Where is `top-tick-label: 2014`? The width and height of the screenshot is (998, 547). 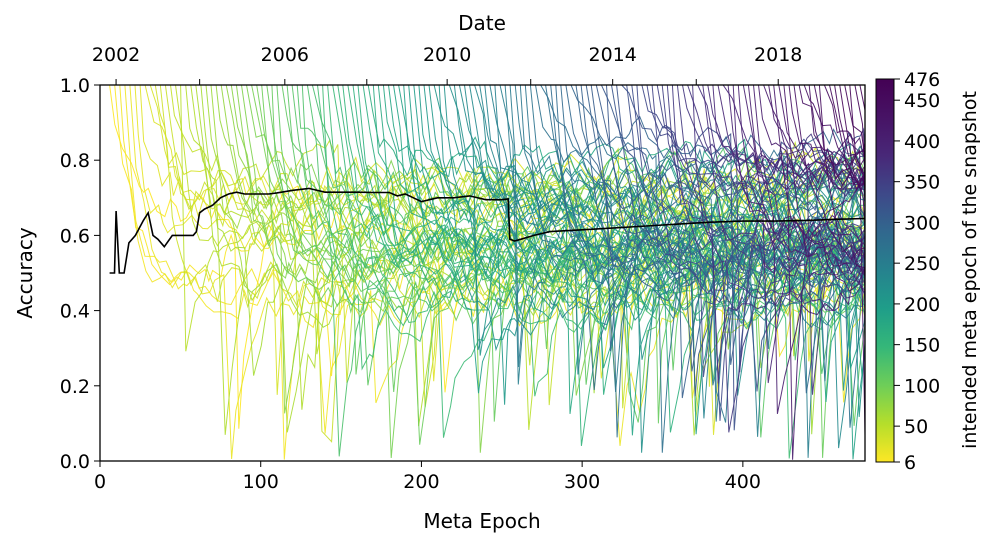 top-tick-label: 2014 is located at coordinates (612, 55).